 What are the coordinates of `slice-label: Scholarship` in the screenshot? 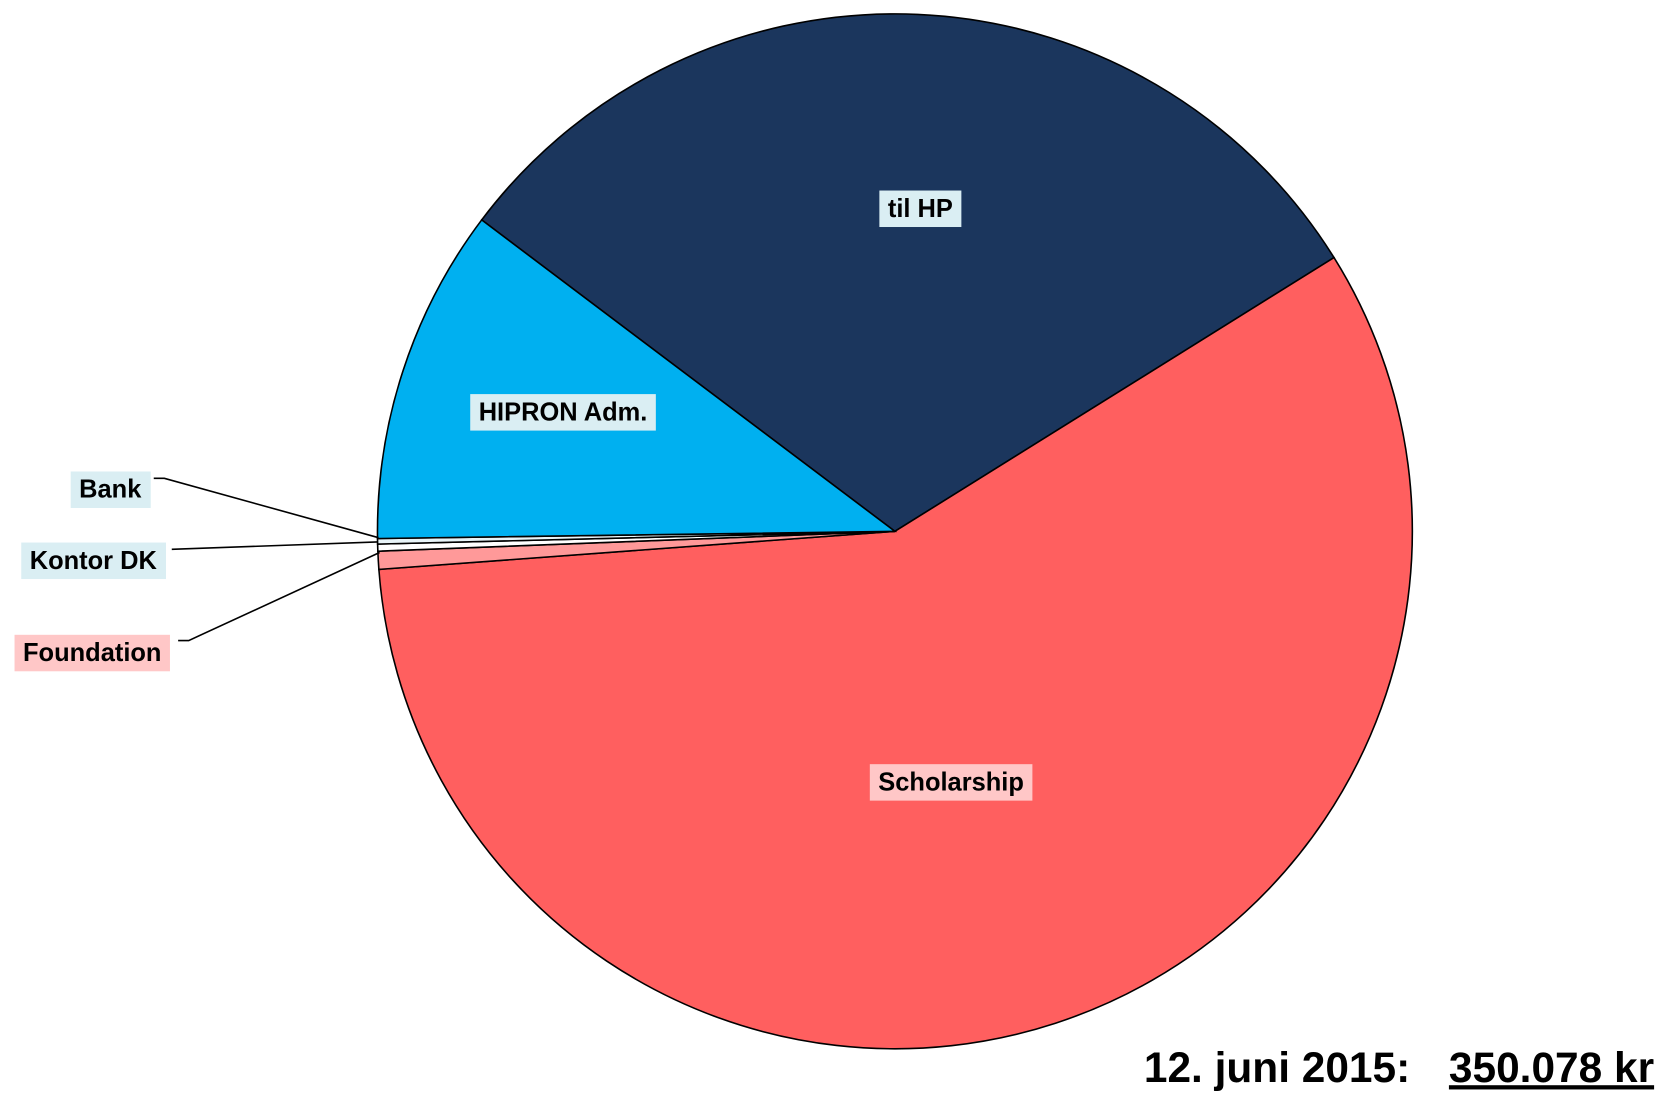 It's located at (951, 782).